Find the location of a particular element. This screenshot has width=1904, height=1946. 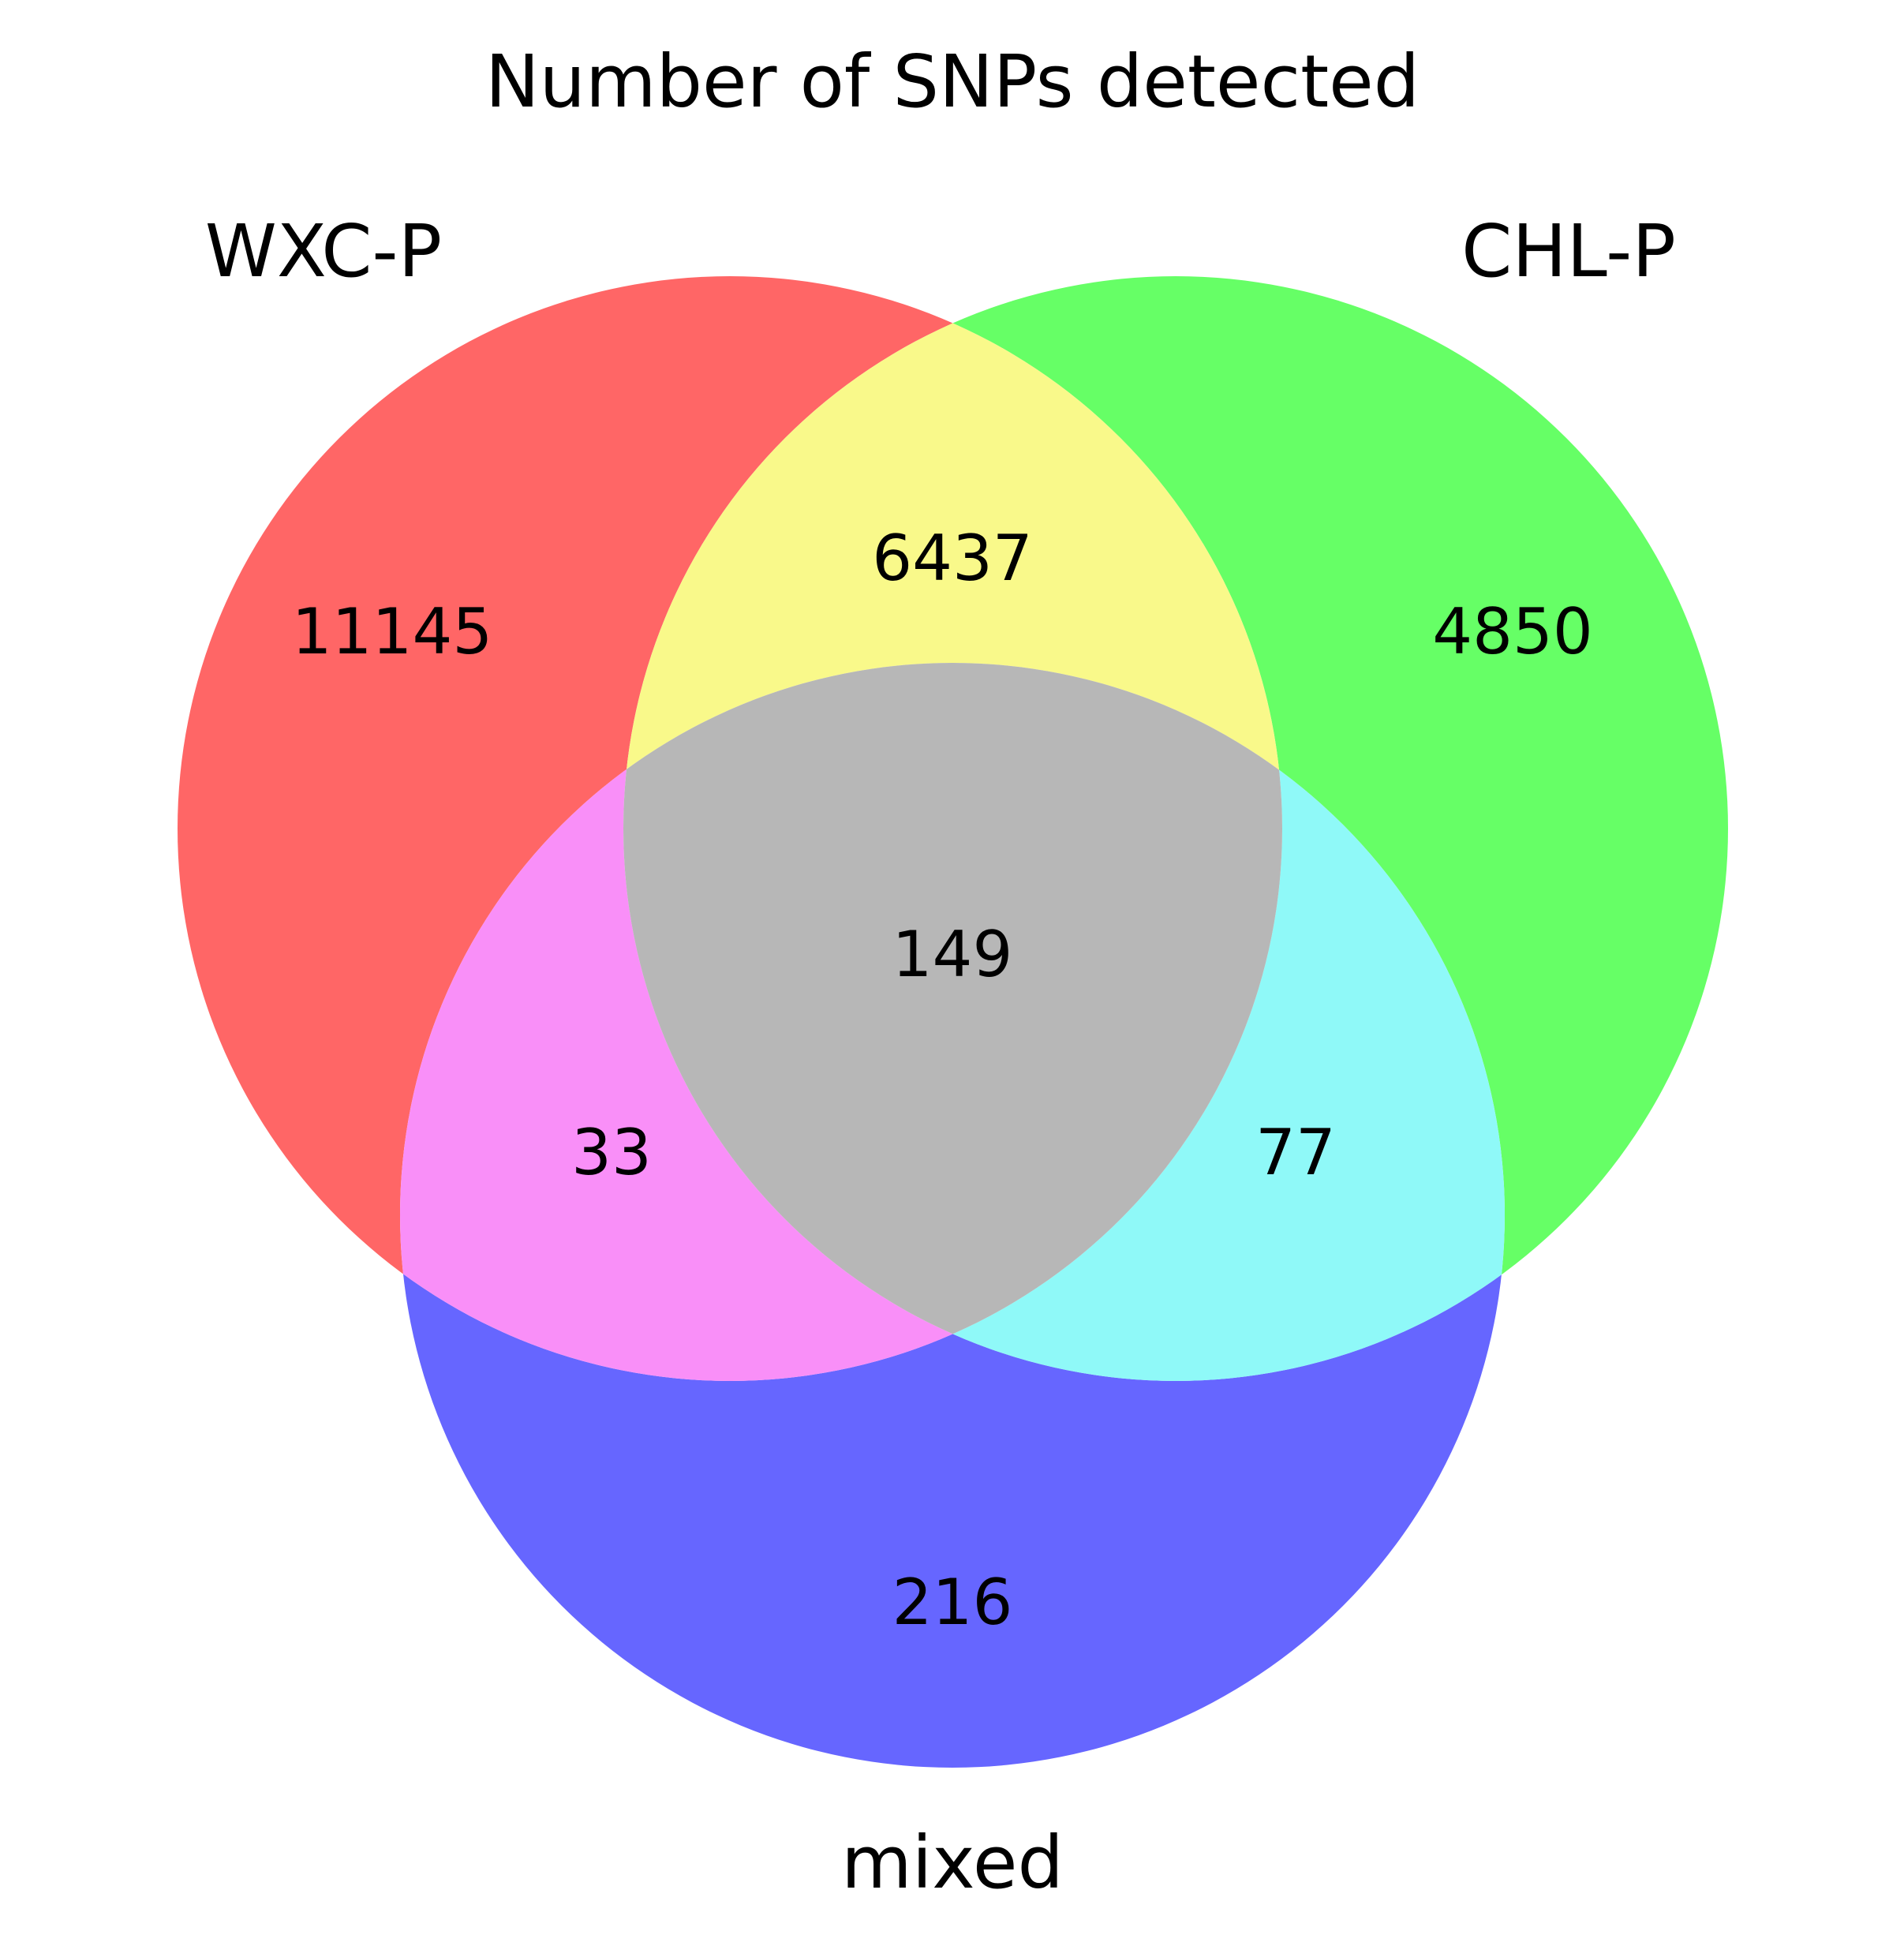

region-value-wxc-p-chl-p: 6437 is located at coordinates (952, 558).